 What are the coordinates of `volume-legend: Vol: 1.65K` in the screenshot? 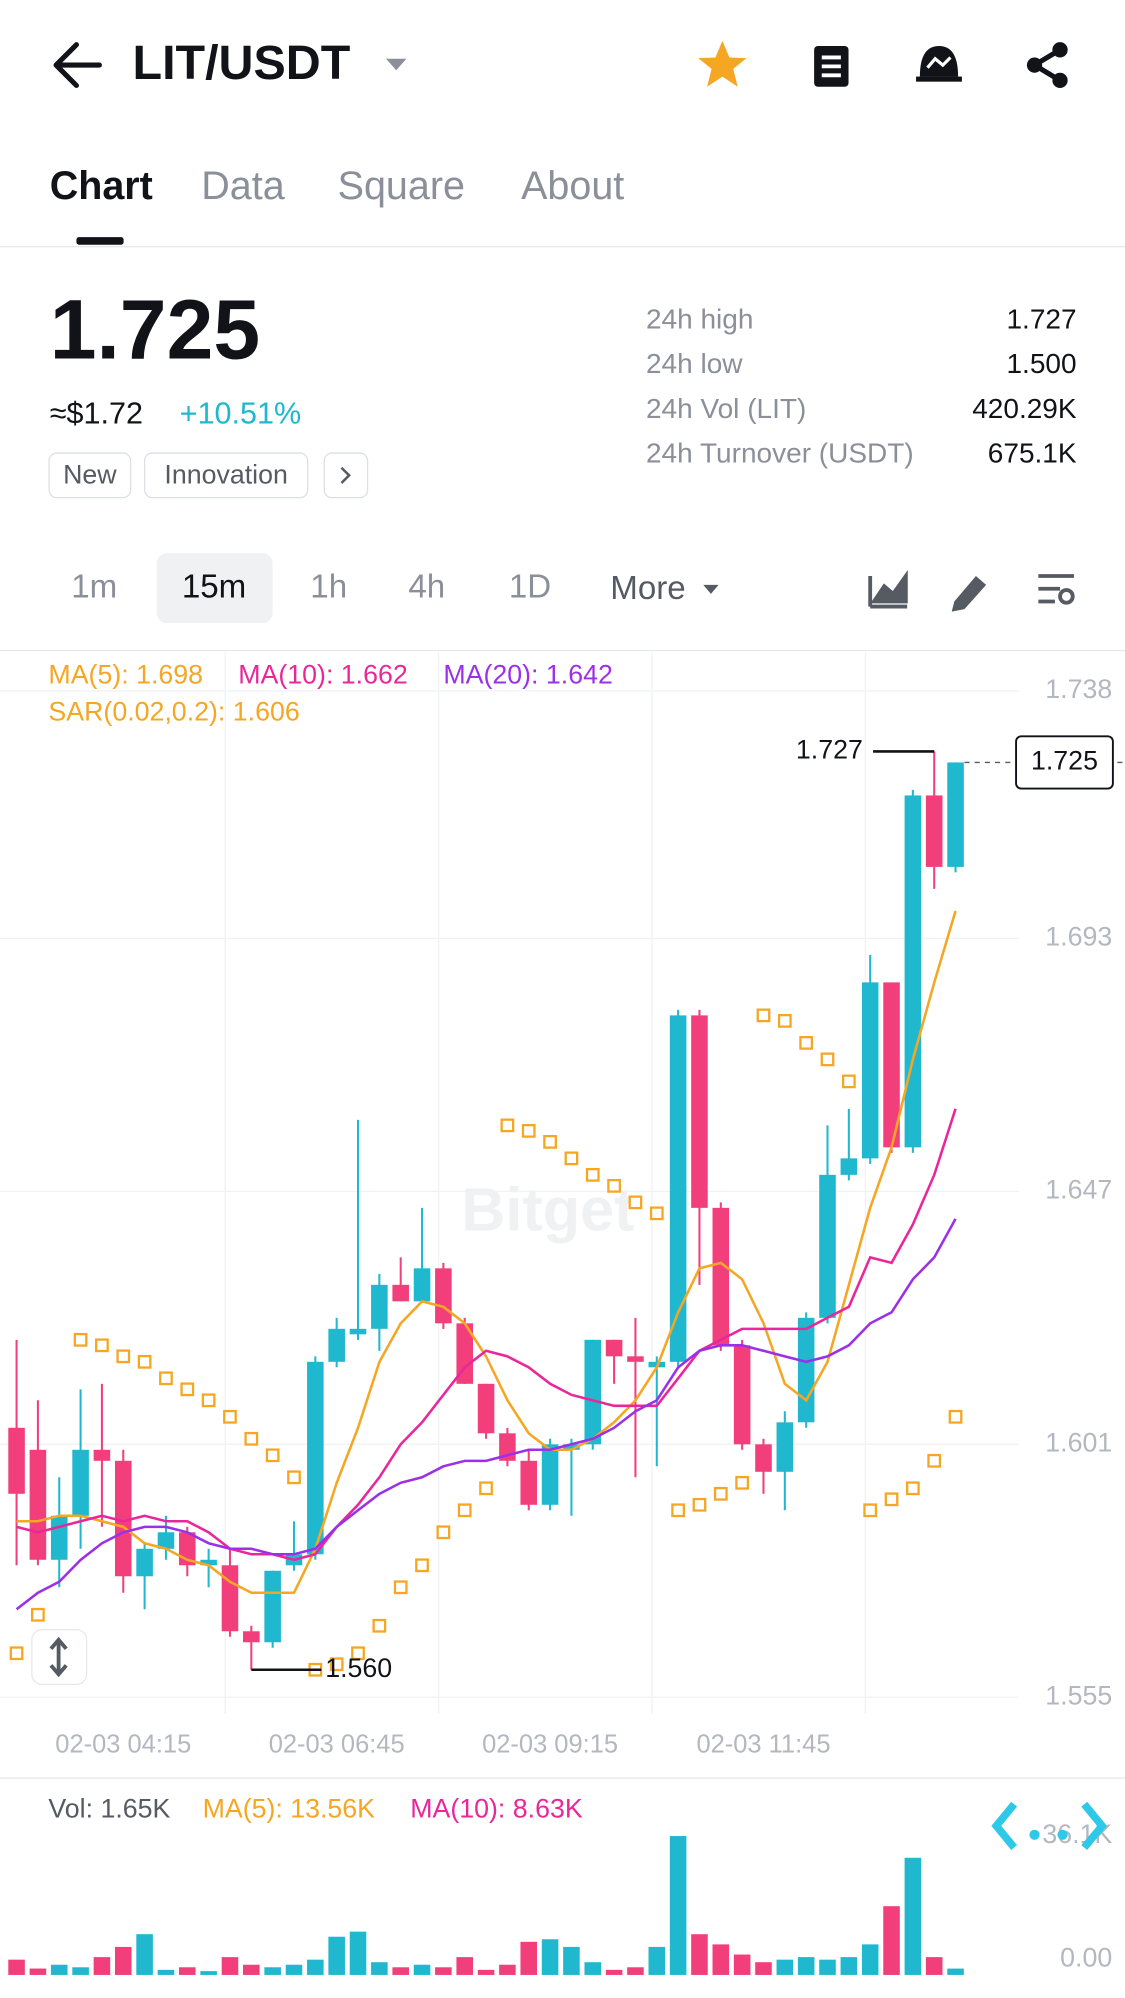 It's located at (109, 1809).